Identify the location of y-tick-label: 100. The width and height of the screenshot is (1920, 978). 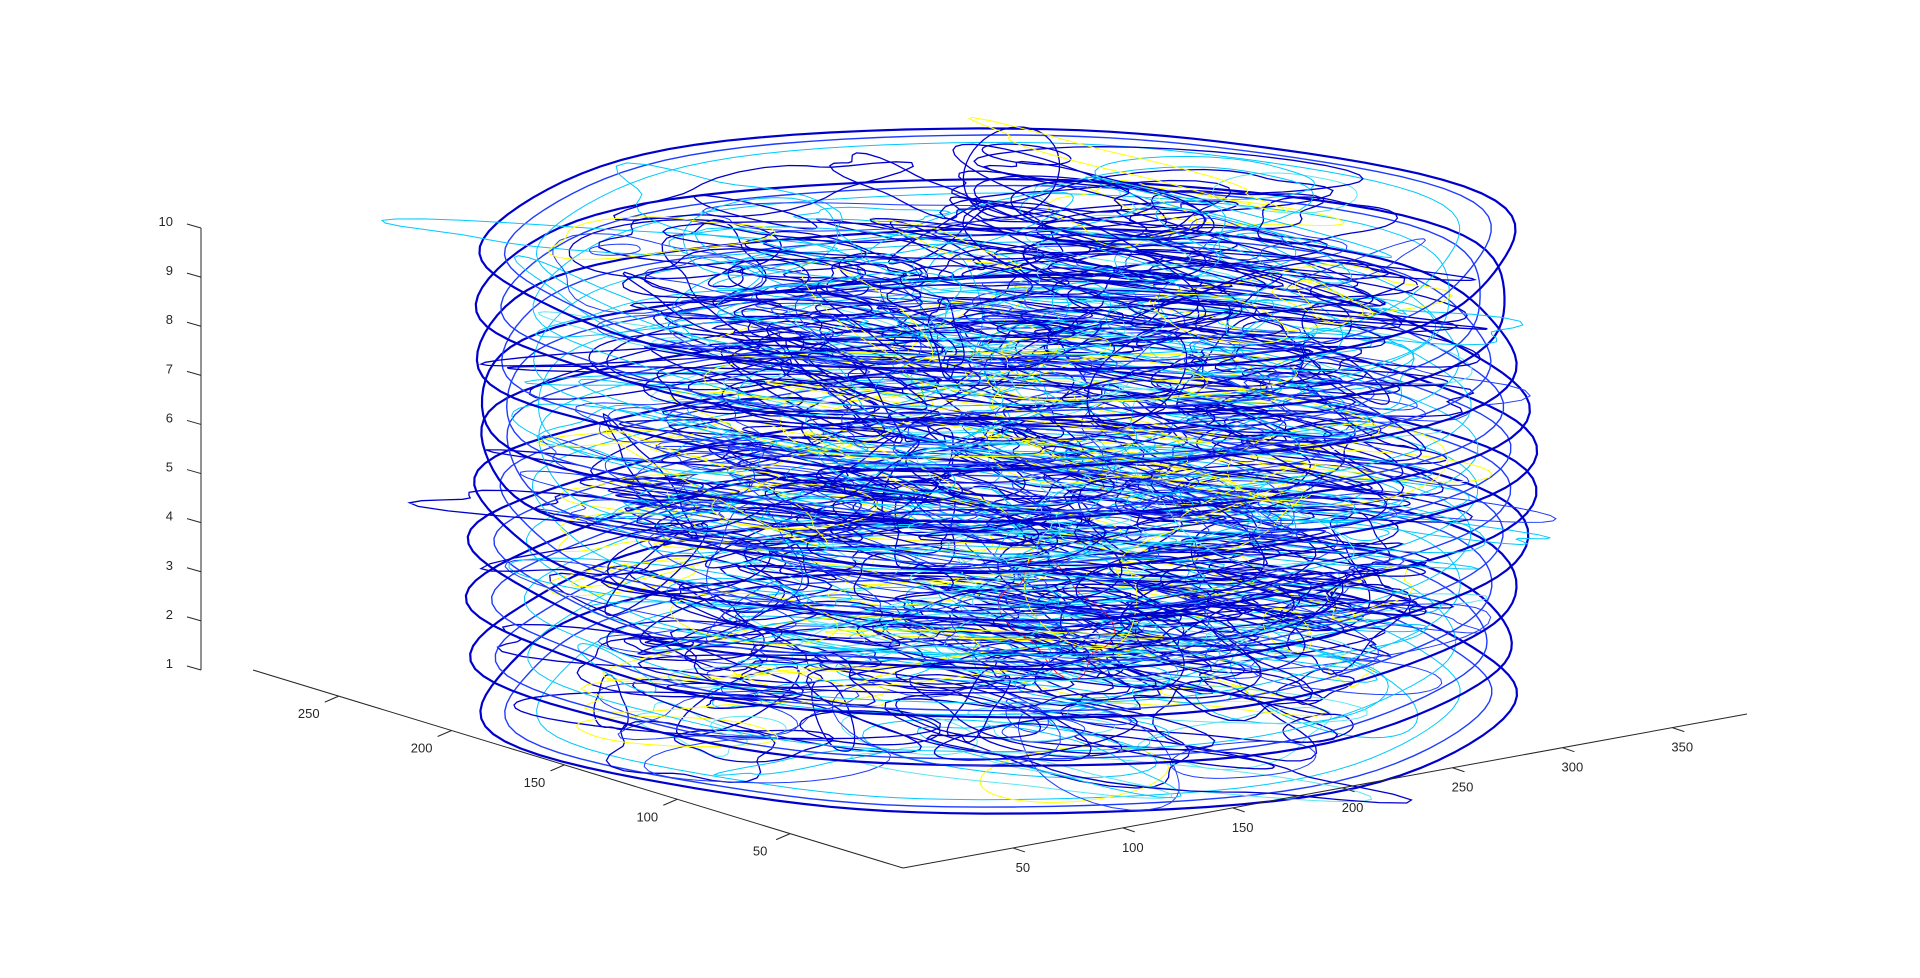
(647, 816).